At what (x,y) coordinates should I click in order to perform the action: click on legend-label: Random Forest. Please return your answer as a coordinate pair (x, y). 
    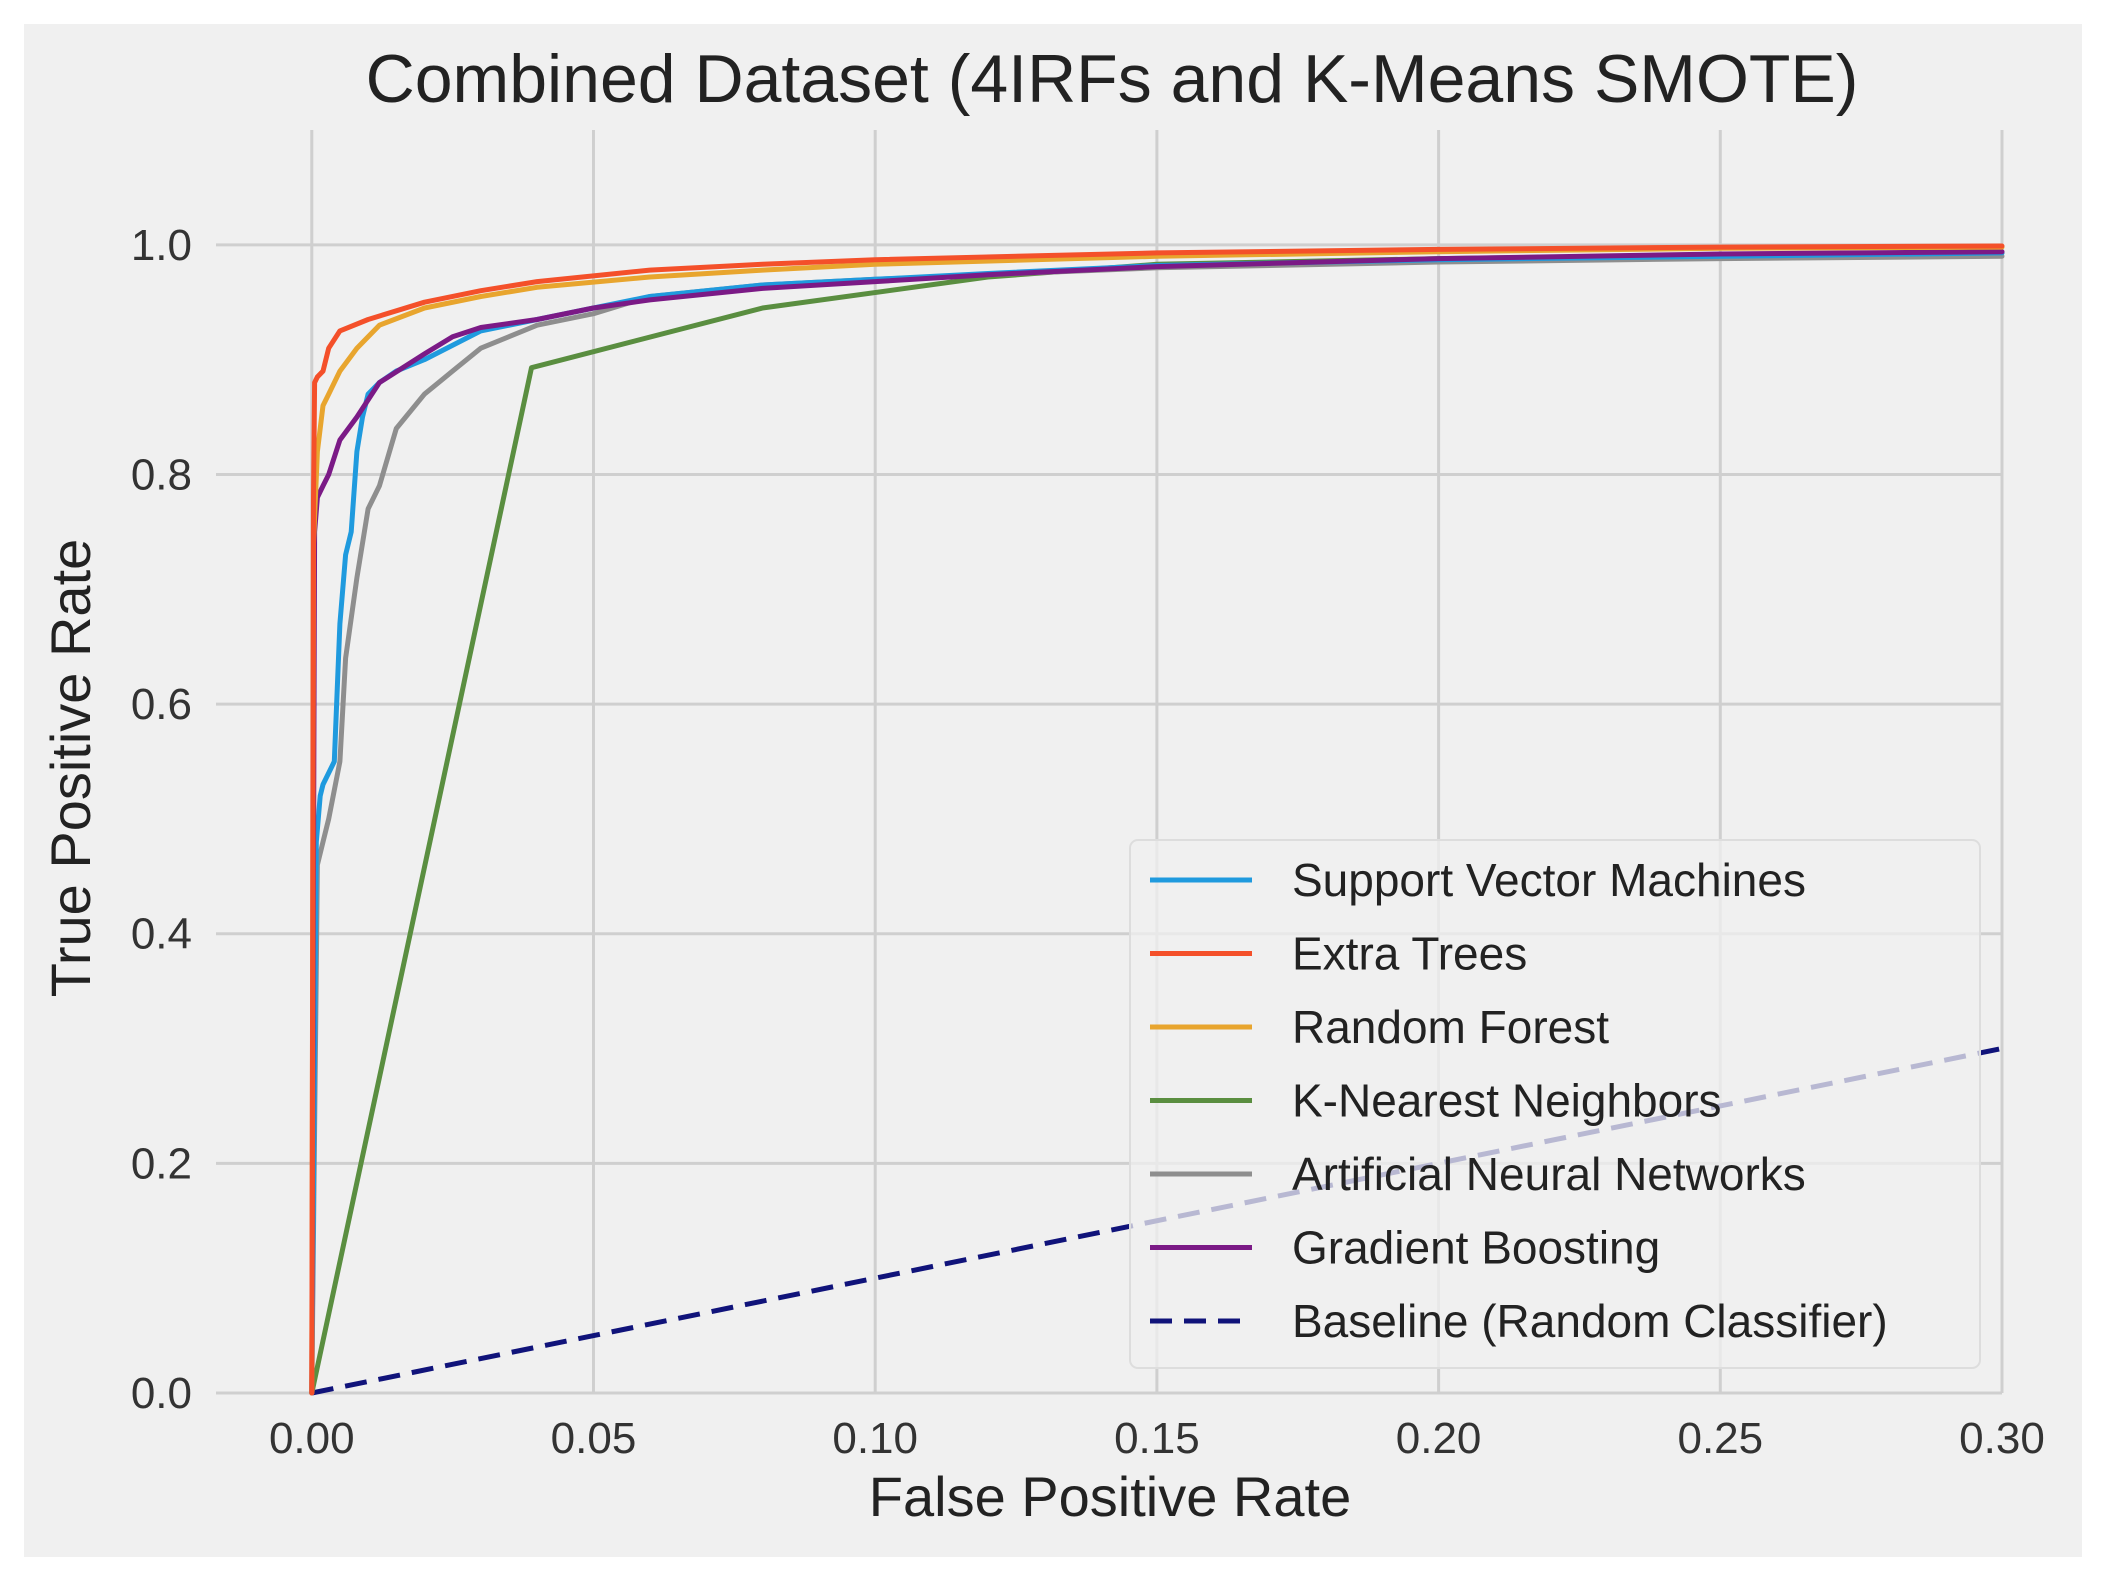
    Looking at the image, I should click on (1450, 1027).